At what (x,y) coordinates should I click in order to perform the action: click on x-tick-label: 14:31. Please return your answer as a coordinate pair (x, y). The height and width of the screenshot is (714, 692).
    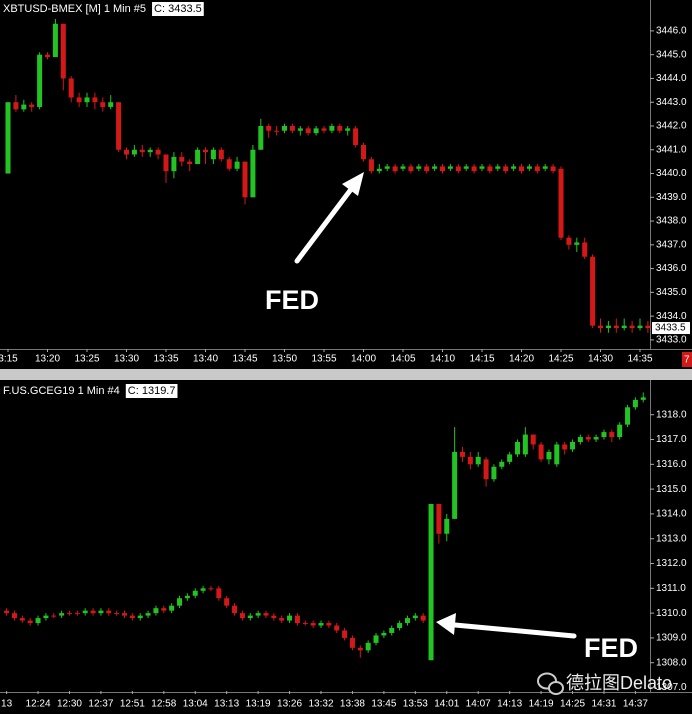
    Looking at the image, I should click on (603, 704).